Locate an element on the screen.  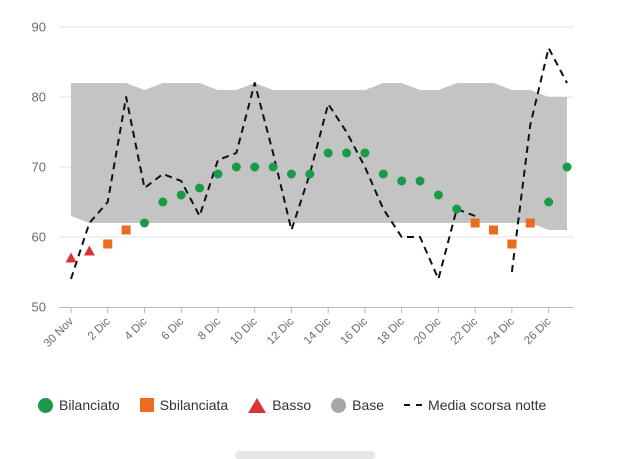
y-tick-label-50: 50 is located at coordinates (39, 307).